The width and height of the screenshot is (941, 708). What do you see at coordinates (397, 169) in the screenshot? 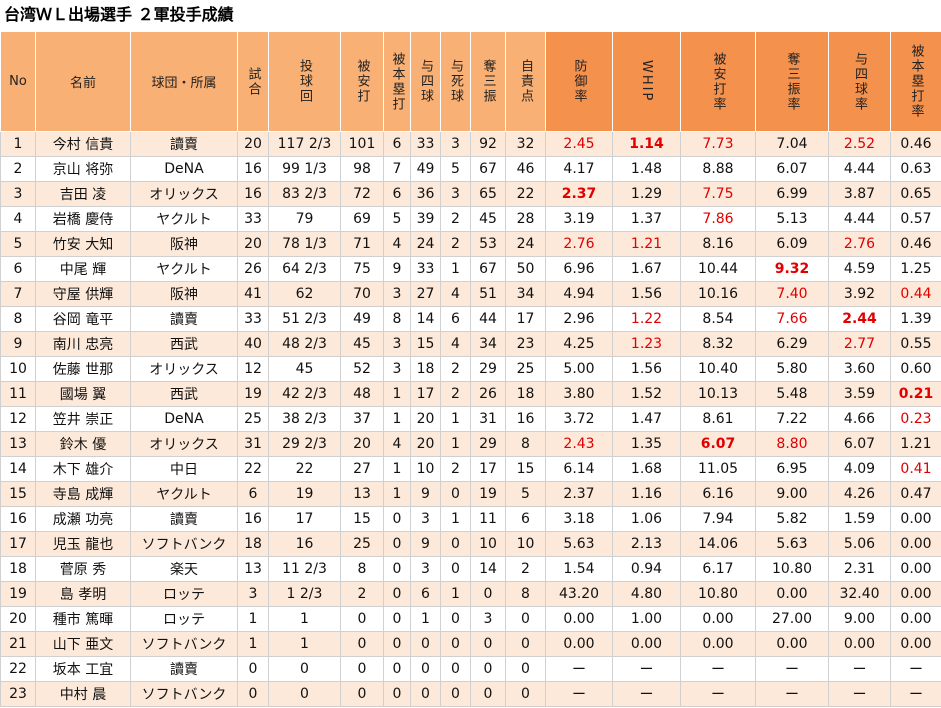
I see `table-cell: 7` at bounding box center [397, 169].